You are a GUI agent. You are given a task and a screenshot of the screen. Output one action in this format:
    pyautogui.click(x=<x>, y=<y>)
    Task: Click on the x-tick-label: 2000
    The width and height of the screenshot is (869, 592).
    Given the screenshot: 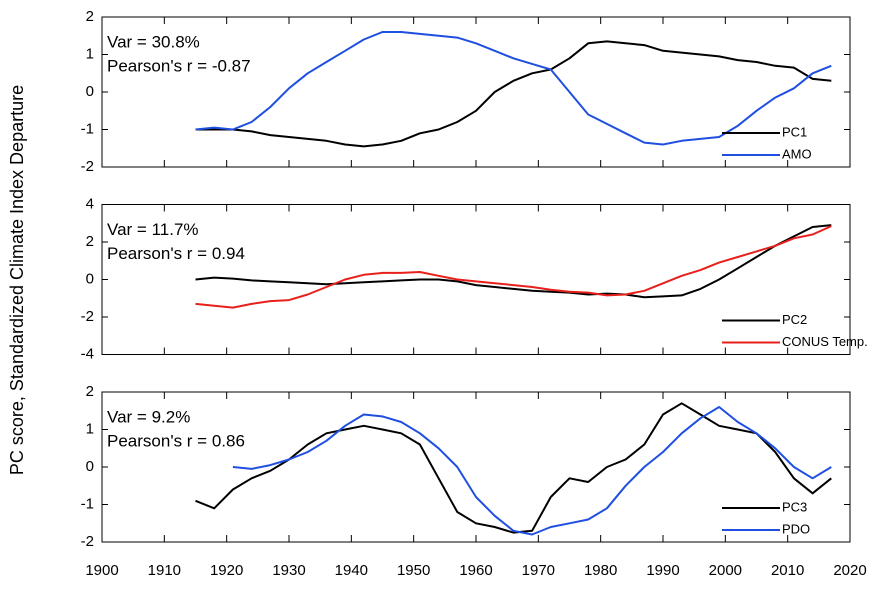 What is the action you would take?
    pyautogui.click(x=725, y=570)
    